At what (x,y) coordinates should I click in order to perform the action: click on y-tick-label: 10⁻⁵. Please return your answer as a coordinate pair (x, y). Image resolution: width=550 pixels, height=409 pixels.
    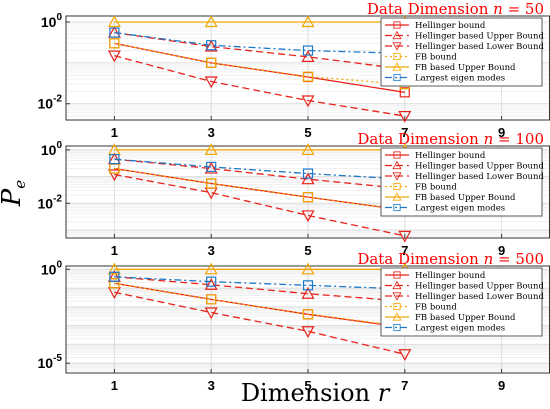
    Looking at the image, I should click on (50, 362).